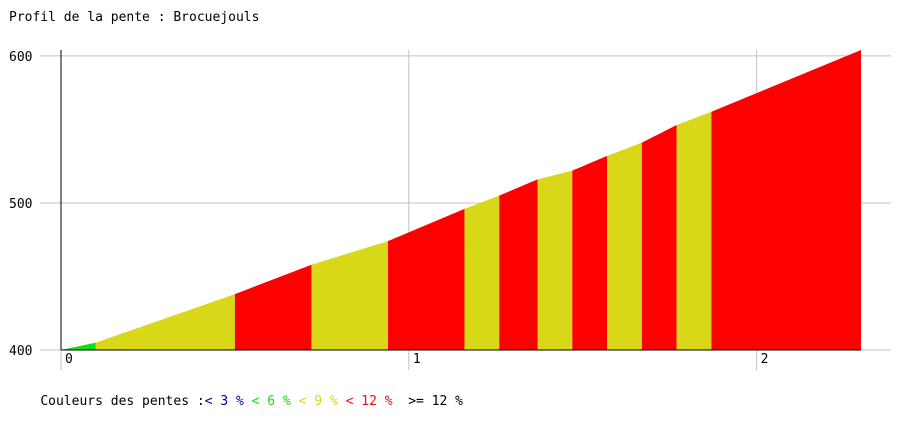 This screenshot has width=900, height=424. I want to click on y-tick-label: 600, so click(20, 57).